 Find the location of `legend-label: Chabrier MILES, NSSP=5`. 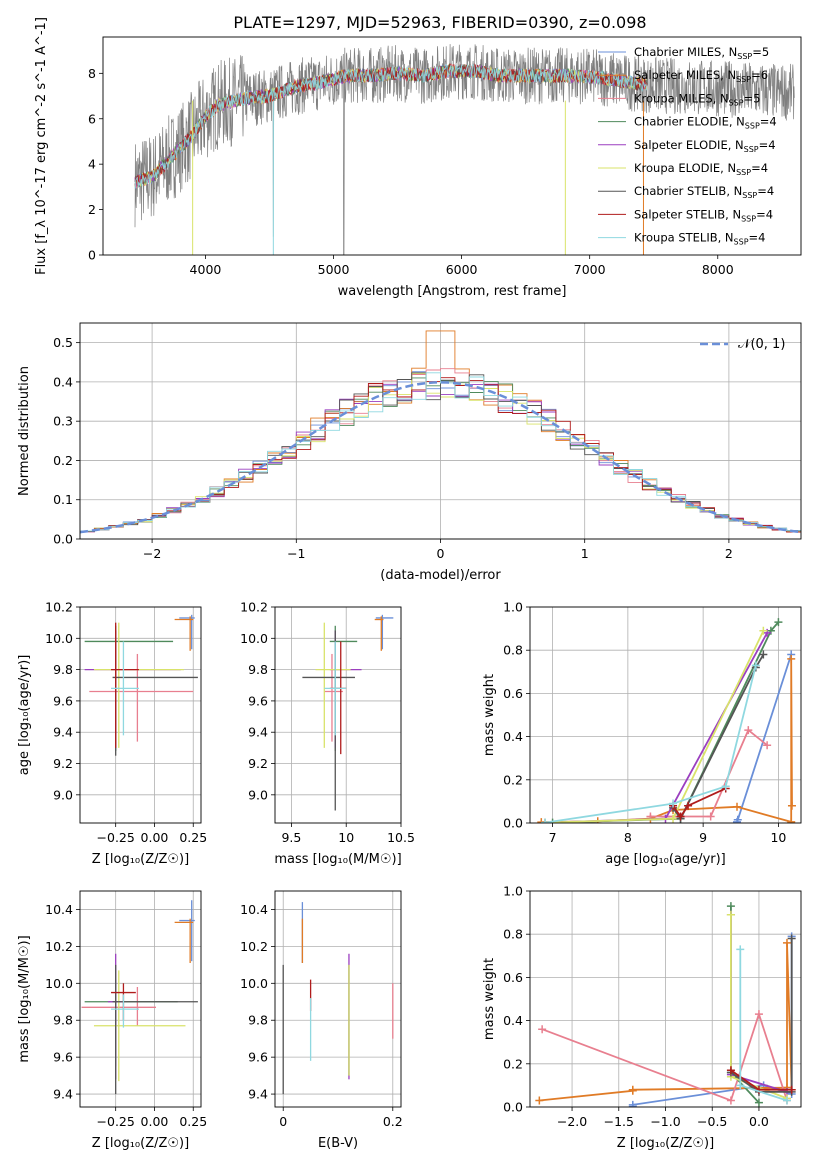

legend-label: Chabrier MILES, NSSP=5 is located at coordinates (701, 53).